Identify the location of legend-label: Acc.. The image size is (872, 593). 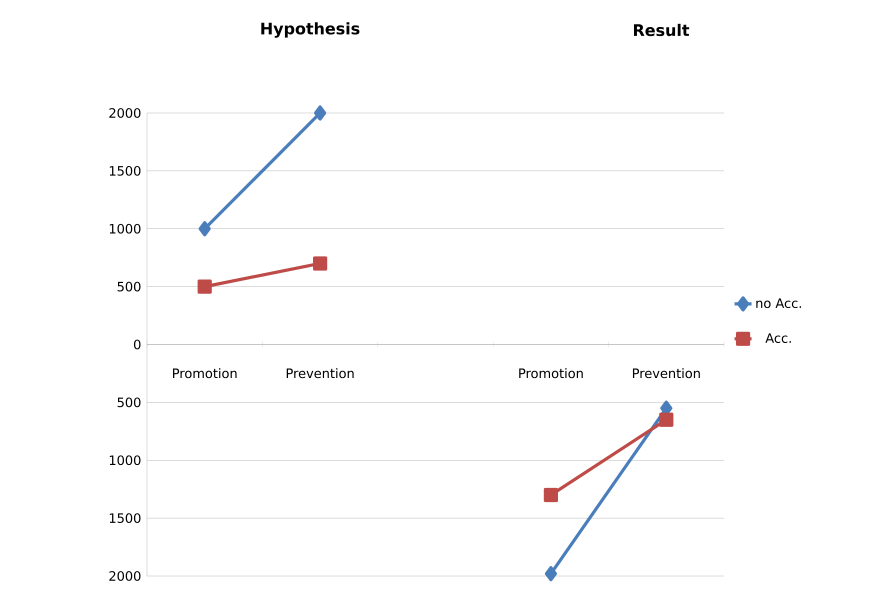
(778, 338).